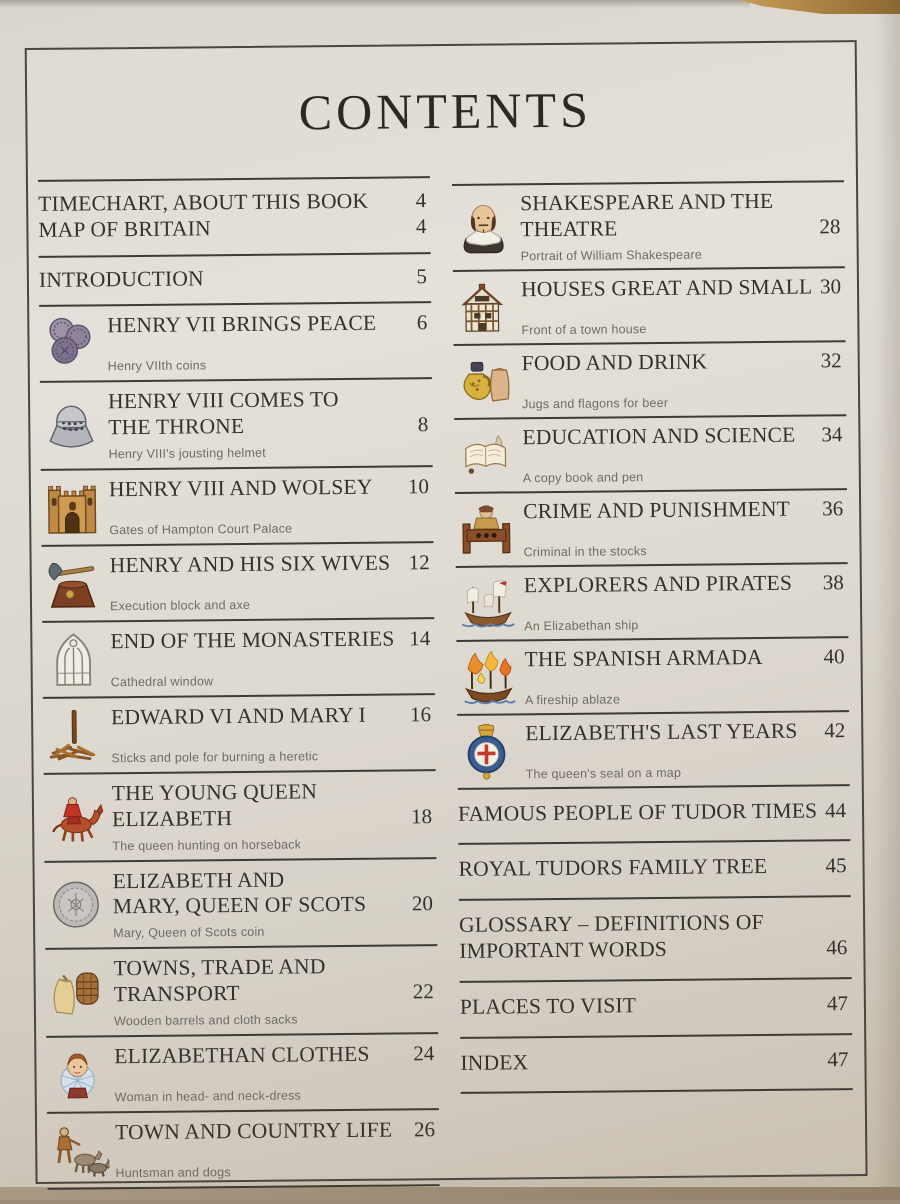 This screenshot has width=900, height=1204. What do you see at coordinates (683, 328) in the screenshot?
I see `entry-caption: Front of a town house` at bounding box center [683, 328].